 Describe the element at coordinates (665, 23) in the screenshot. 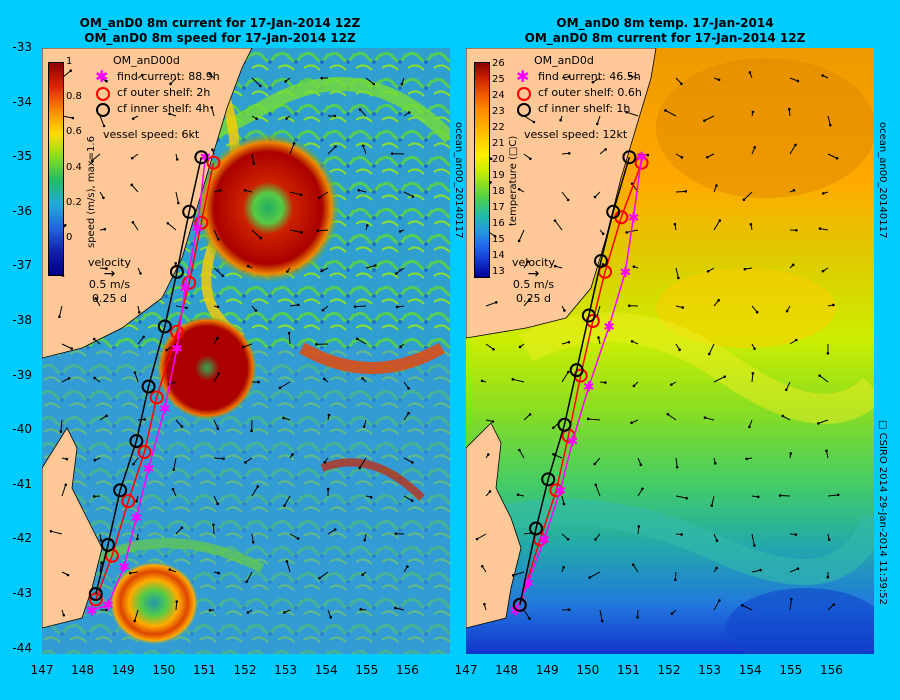

I see `right-title-line1: OM_anD0 8m temp. 17-Jan-2014` at that location.